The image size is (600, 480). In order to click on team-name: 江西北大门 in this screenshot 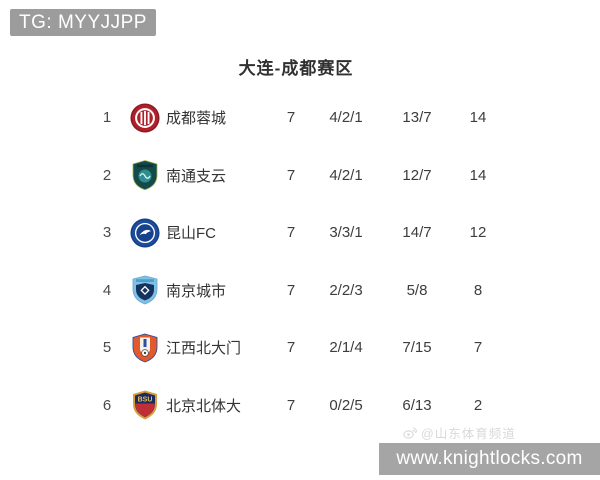, I will do `click(204, 349)`.